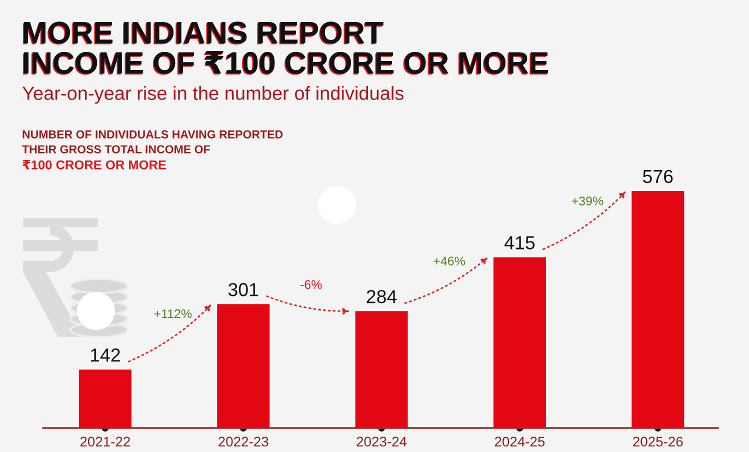 The width and height of the screenshot is (749, 452). What do you see at coordinates (105, 355) in the screenshot?
I see `data-label: 142` at bounding box center [105, 355].